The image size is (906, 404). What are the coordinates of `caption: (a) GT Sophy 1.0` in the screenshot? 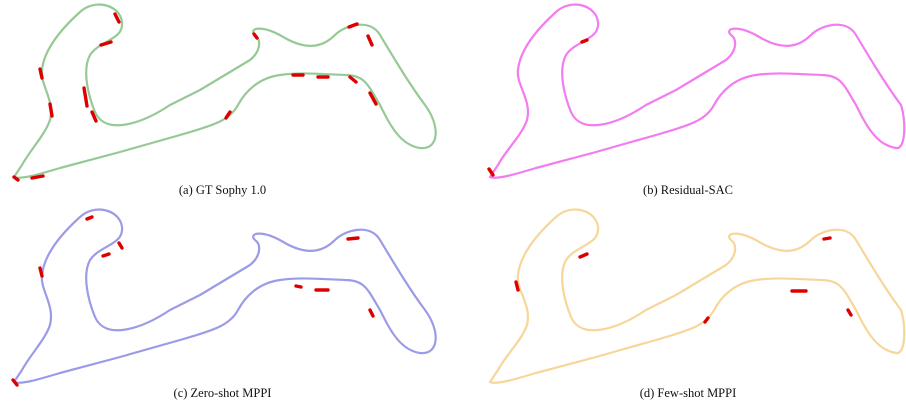 It's located at (222, 190).